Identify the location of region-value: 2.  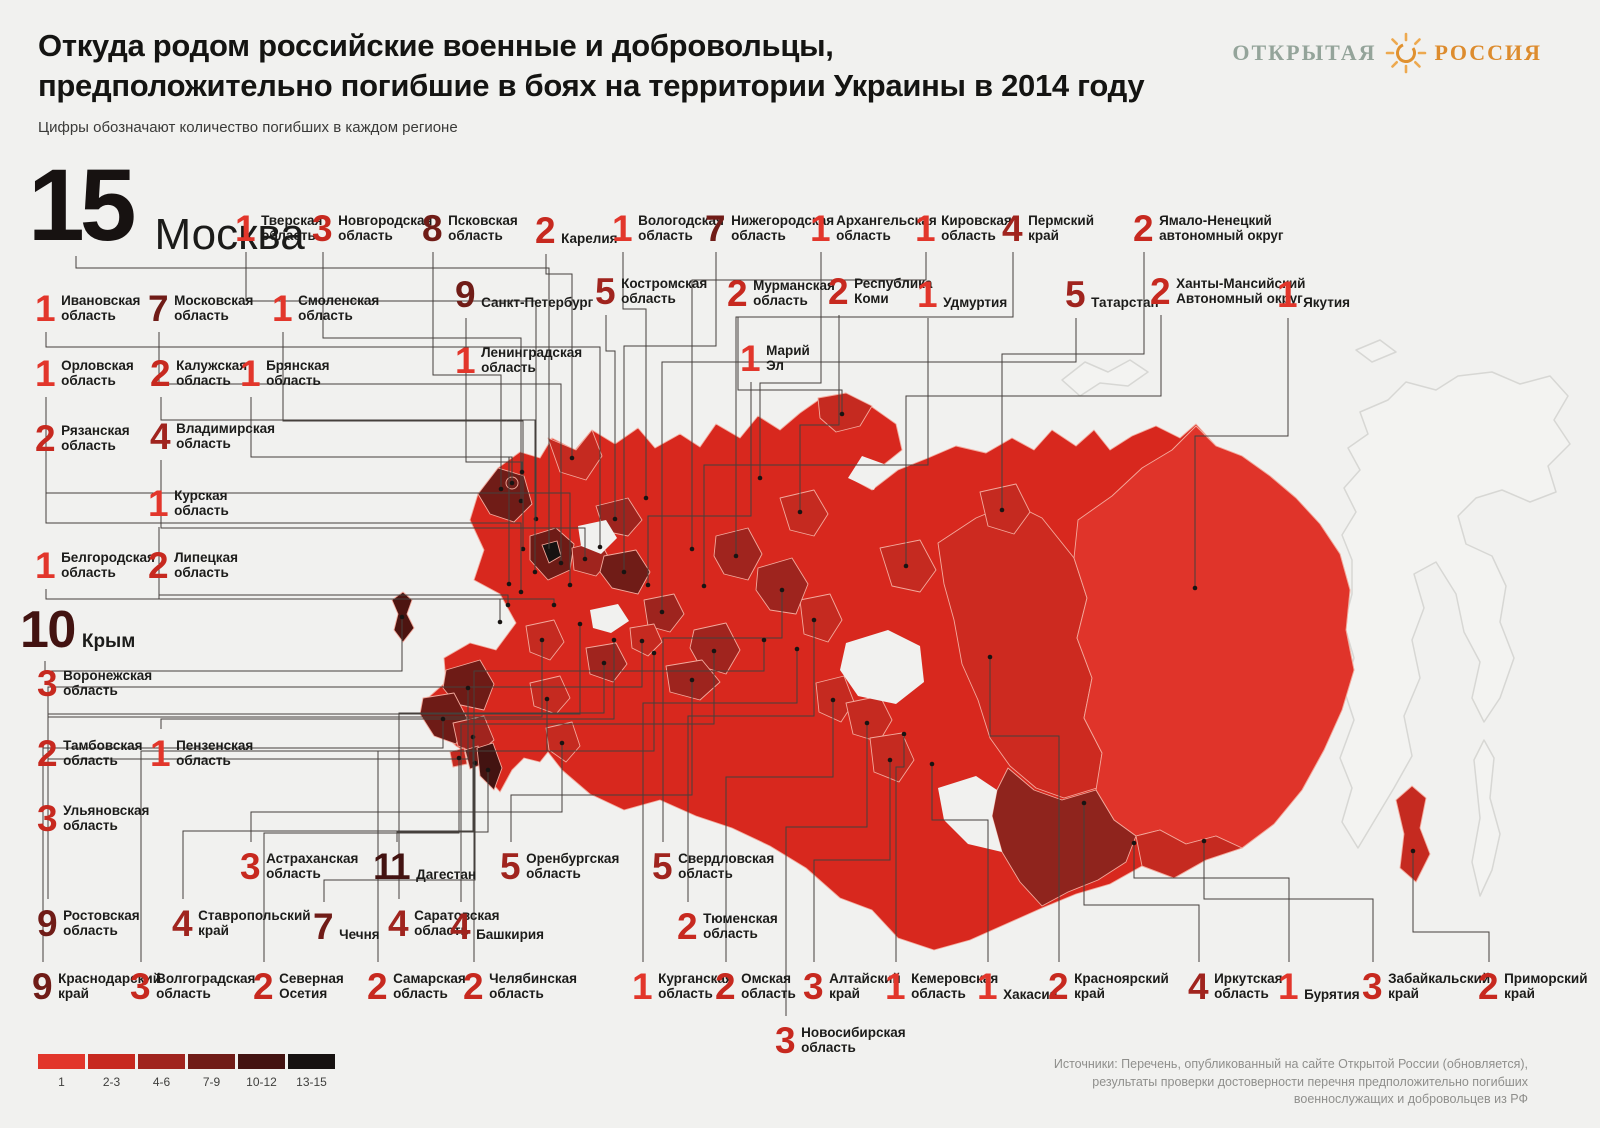
(1160, 291).